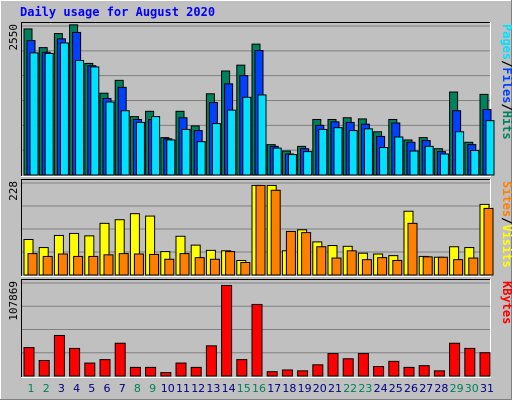 The height and width of the screenshot is (400, 512). Describe the element at coordinates (350, 388) in the screenshot. I see `day-label-22: 22` at that location.